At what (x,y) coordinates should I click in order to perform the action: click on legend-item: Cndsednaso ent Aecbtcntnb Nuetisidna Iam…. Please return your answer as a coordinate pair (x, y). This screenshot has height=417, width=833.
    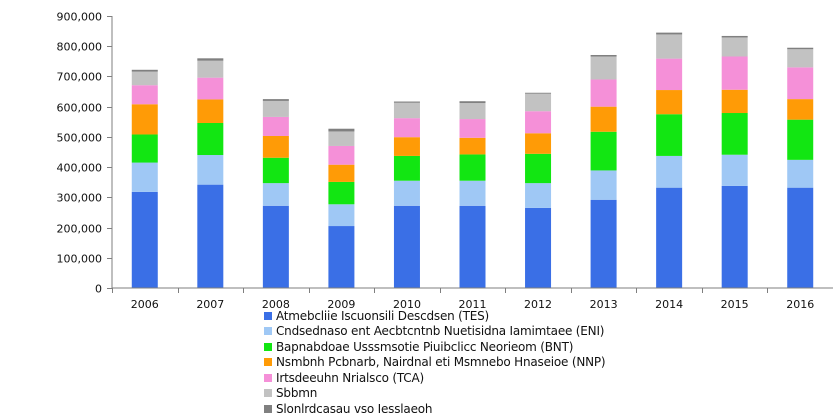
    Looking at the image, I should click on (434, 332).